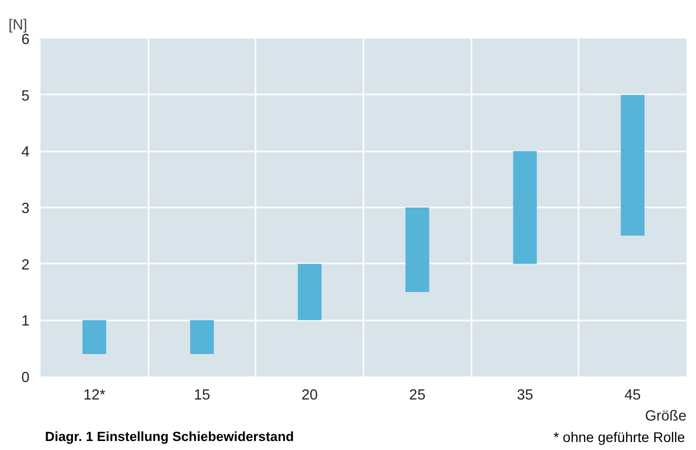  What do you see at coordinates (25, 152) in the screenshot?
I see `y-tick-label: 4` at bounding box center [25, 152].